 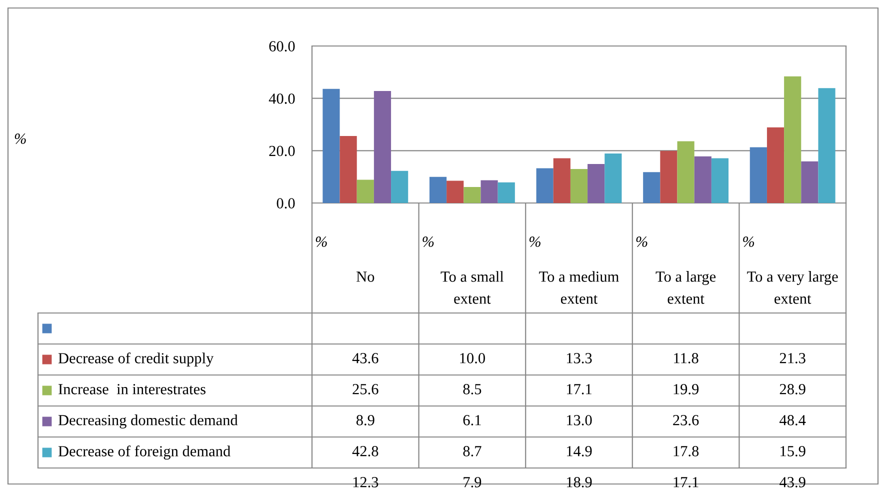 I want to click on data-label: 28.9, so click(x=793, y=389).